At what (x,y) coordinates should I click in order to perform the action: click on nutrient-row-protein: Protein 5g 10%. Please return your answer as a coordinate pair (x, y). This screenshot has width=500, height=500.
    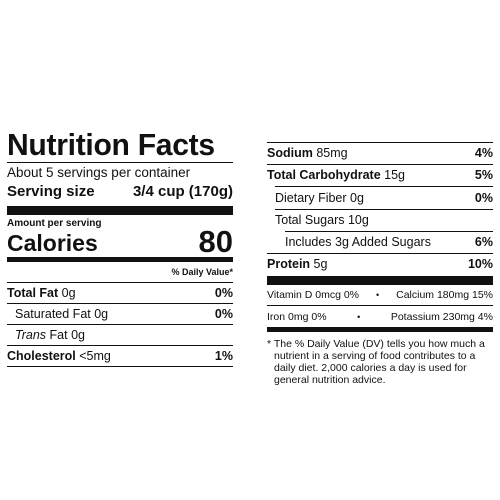
    Looking at the image, I should click on (380, 265).